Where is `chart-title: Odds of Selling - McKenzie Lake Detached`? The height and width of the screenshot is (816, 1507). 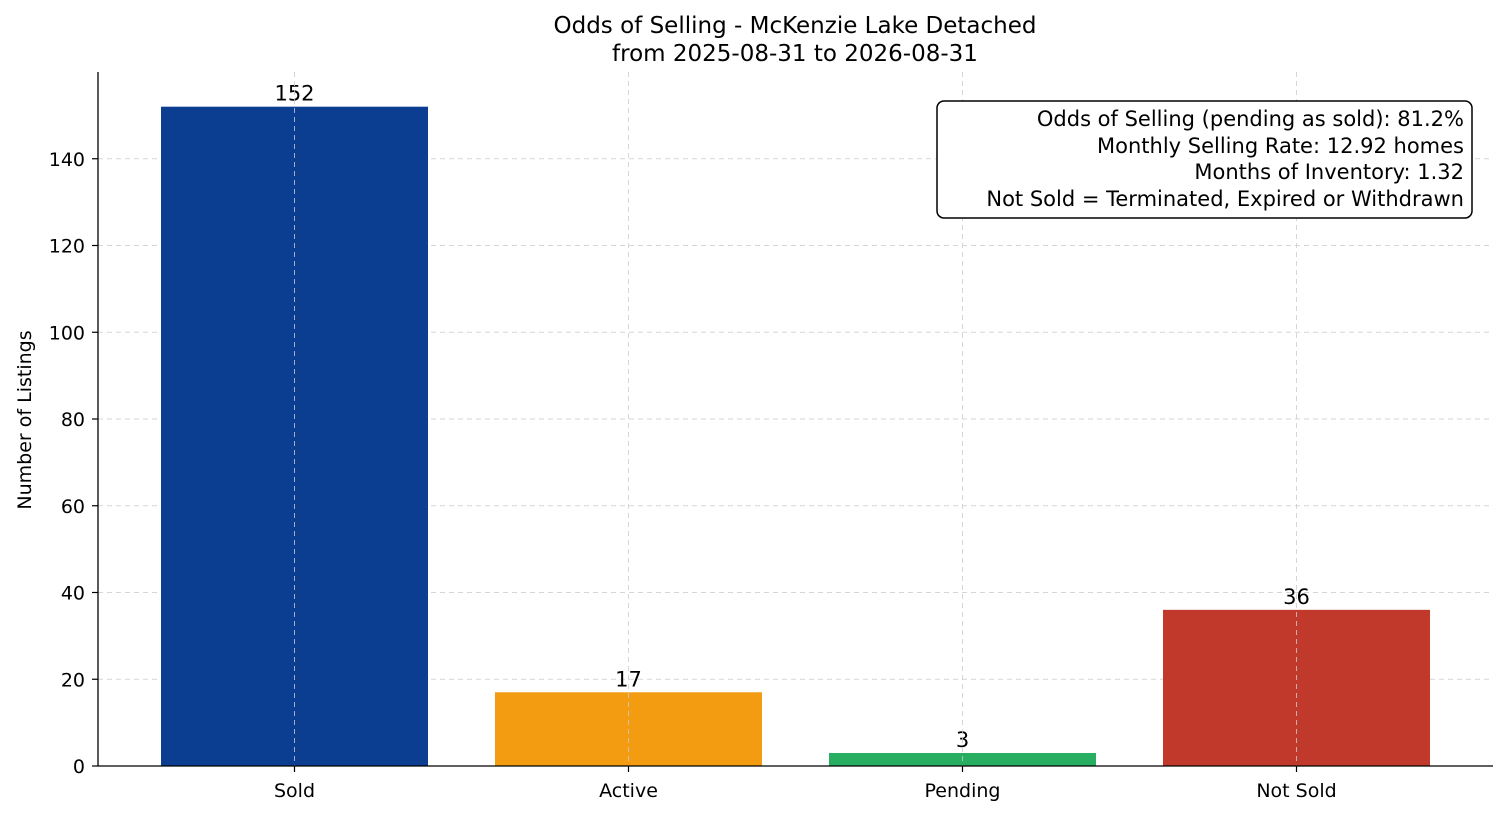 chart-title: Odds of Selling - McKenzie Lake Detached is located at coordinates (795, 26).